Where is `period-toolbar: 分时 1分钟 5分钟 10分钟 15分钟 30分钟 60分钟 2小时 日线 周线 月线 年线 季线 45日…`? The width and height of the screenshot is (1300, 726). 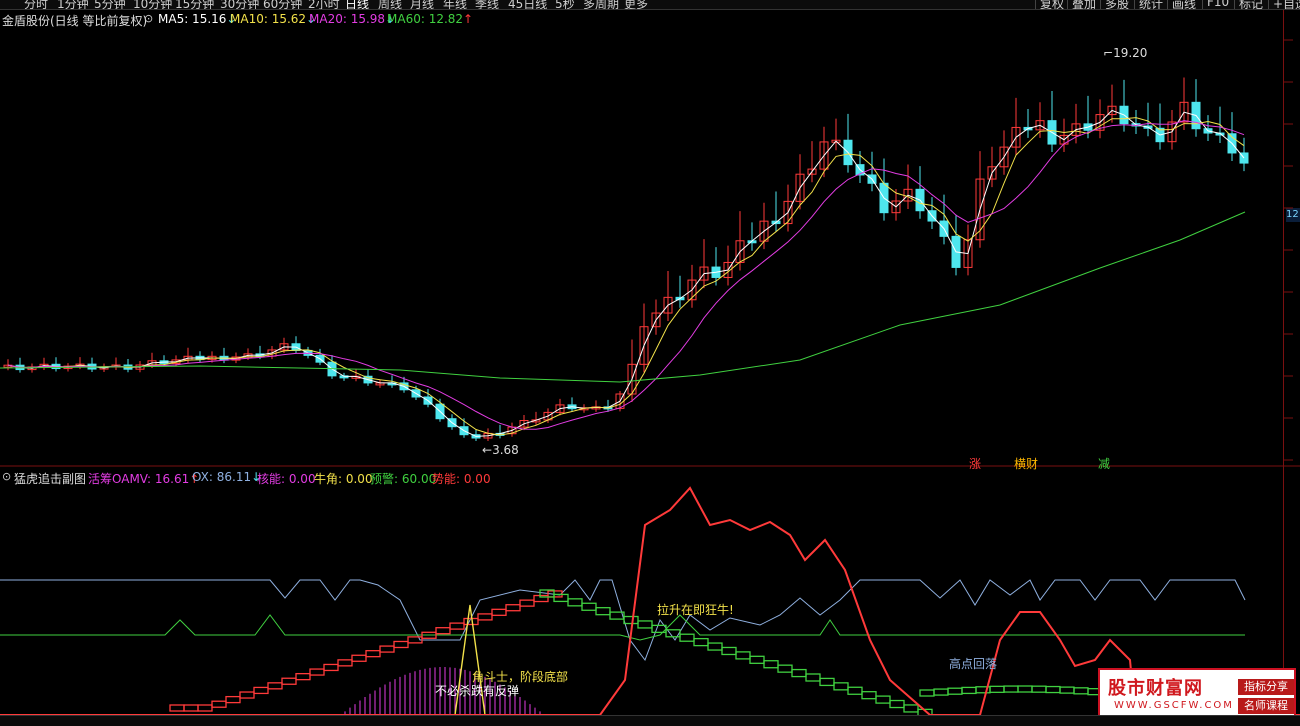
period-toolbar: 分时 1分钟 5分钟 10分钟 15分钟 30分钟 60分钟 2小时 日线 周线 月线 年线 季线 45日… is located at coordinates (650, 5).